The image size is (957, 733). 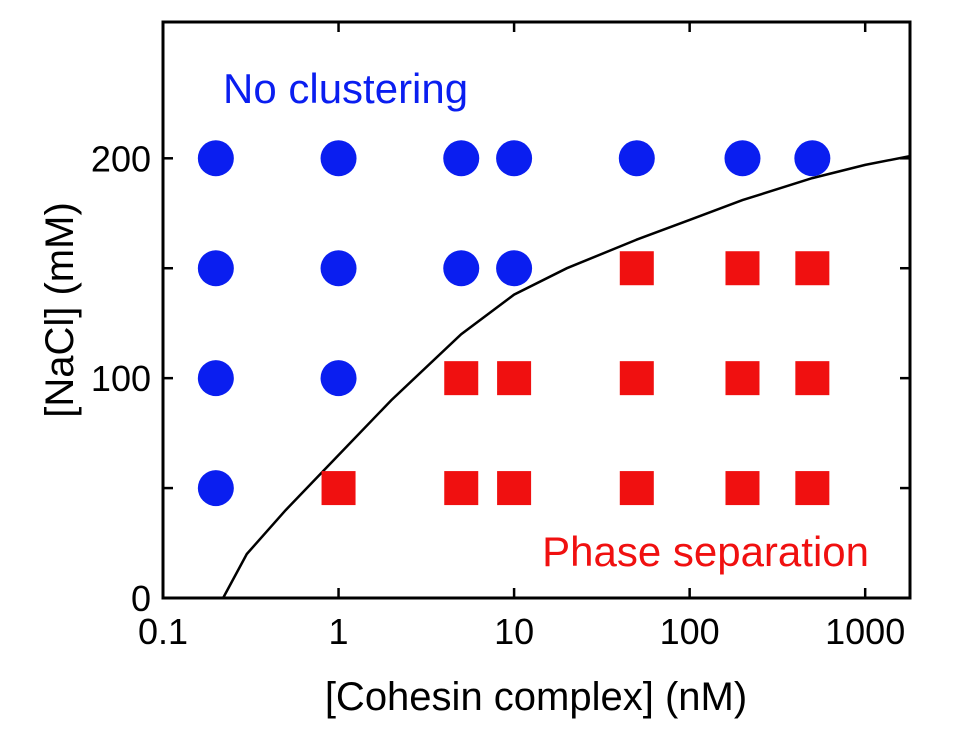 What do you see at coordinates (690, 631) in the screenshot?
I see `x-tick-label: 100` at bounding box center [690, 631].